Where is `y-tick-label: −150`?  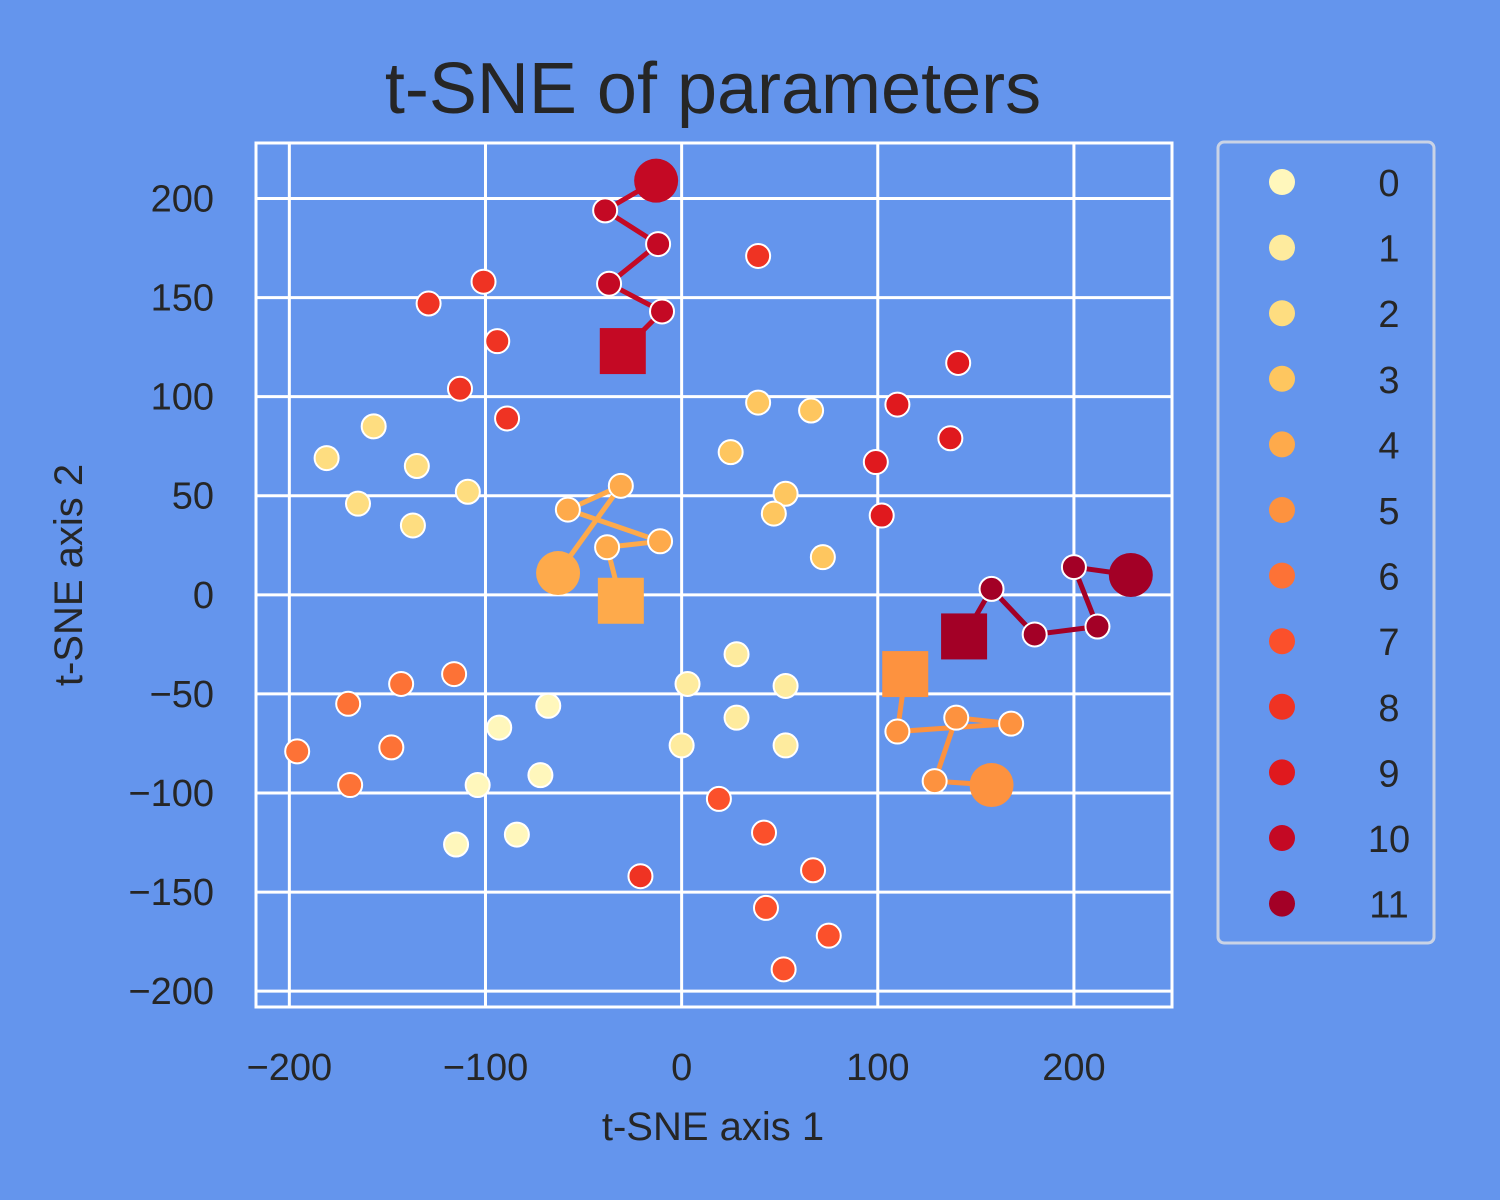
y-tick-label: −150 is located at coordinates (171, 893).